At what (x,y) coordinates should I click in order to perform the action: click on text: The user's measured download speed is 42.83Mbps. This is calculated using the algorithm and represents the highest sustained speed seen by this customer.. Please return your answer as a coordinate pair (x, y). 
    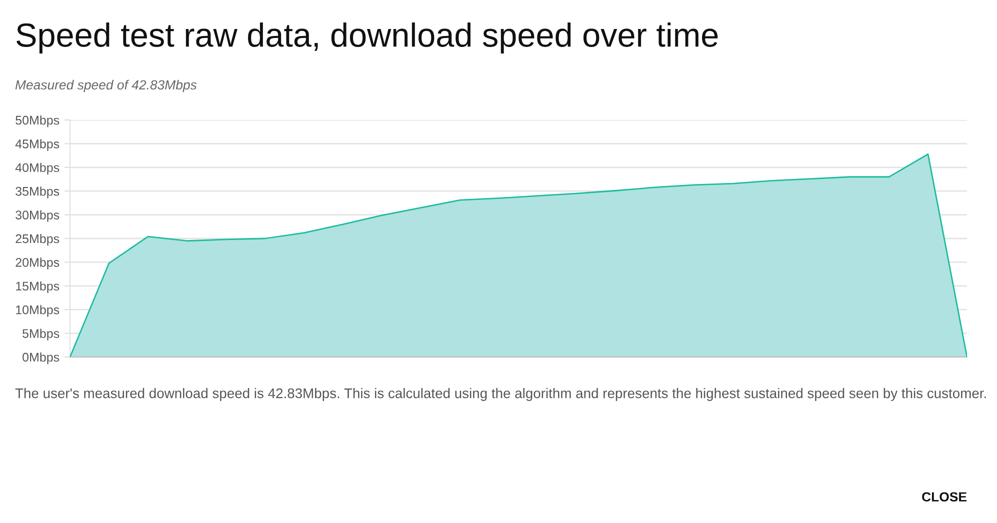
    Looking at the image, I should click on (500, 394).